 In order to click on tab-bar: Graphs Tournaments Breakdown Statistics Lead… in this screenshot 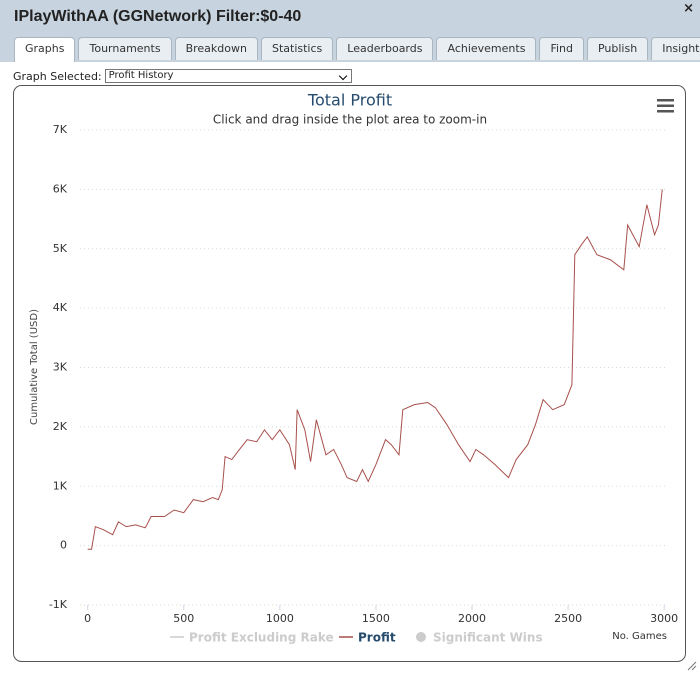, I will do `click(357, 49)`.